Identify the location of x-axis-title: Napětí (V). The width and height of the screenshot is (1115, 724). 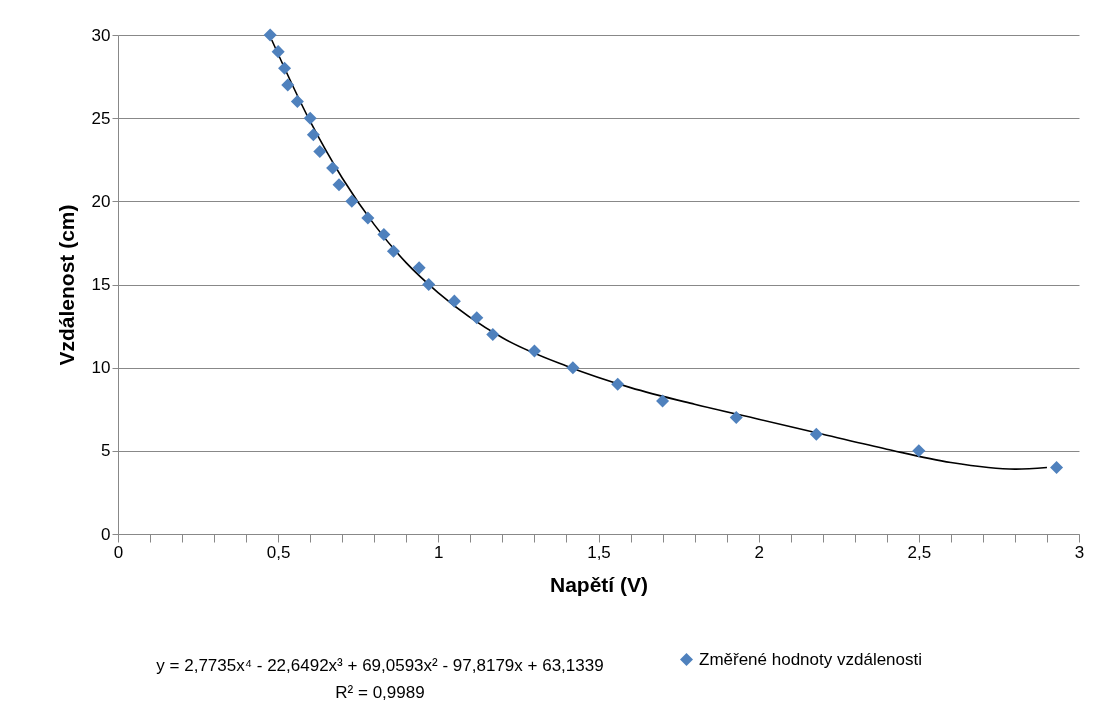
(599, 584).